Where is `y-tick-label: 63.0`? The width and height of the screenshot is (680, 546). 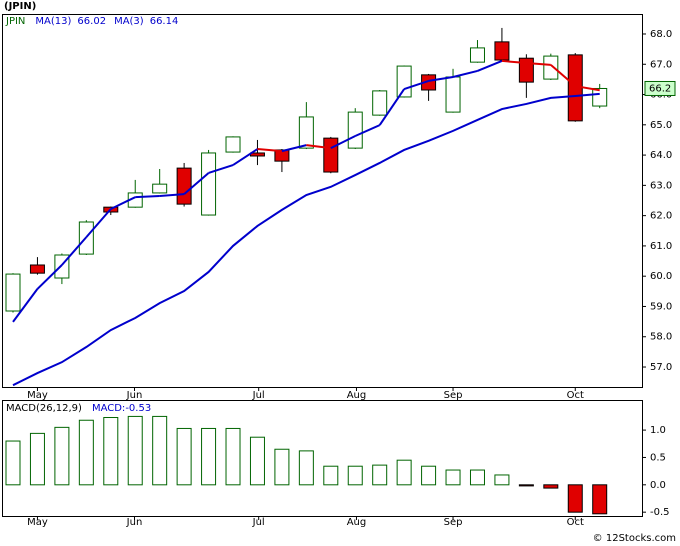
y-tick-label: 63.0 is located at coordinates (661, 185).